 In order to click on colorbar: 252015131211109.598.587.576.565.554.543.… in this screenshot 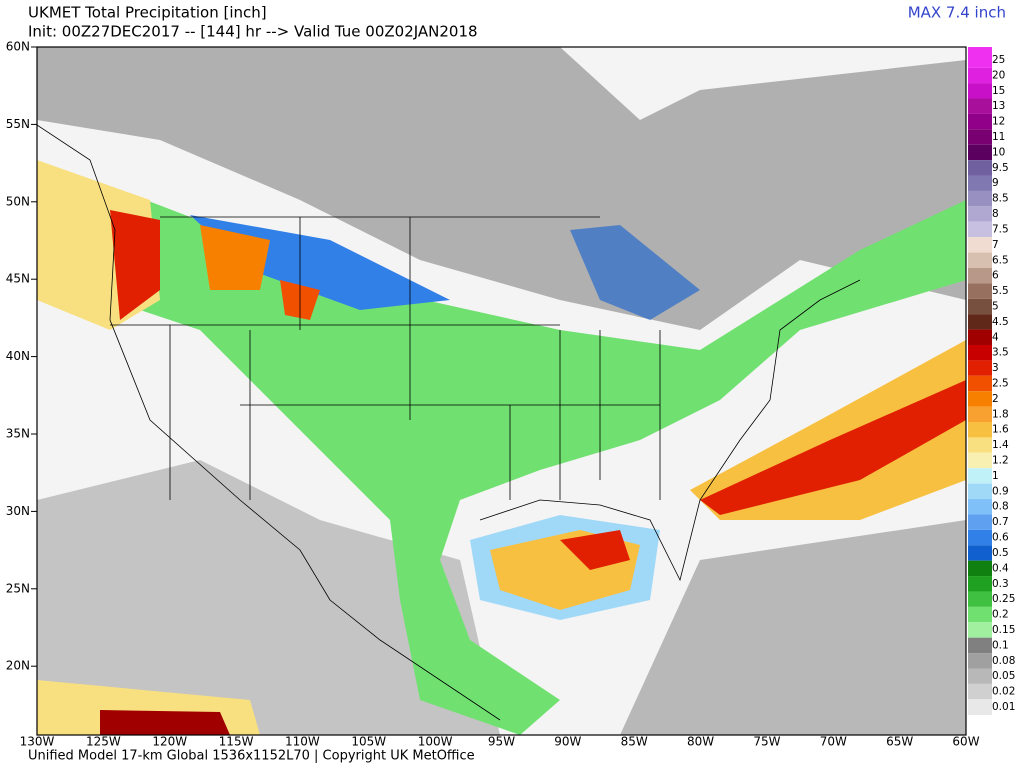, I will do `click(991, 381)`.